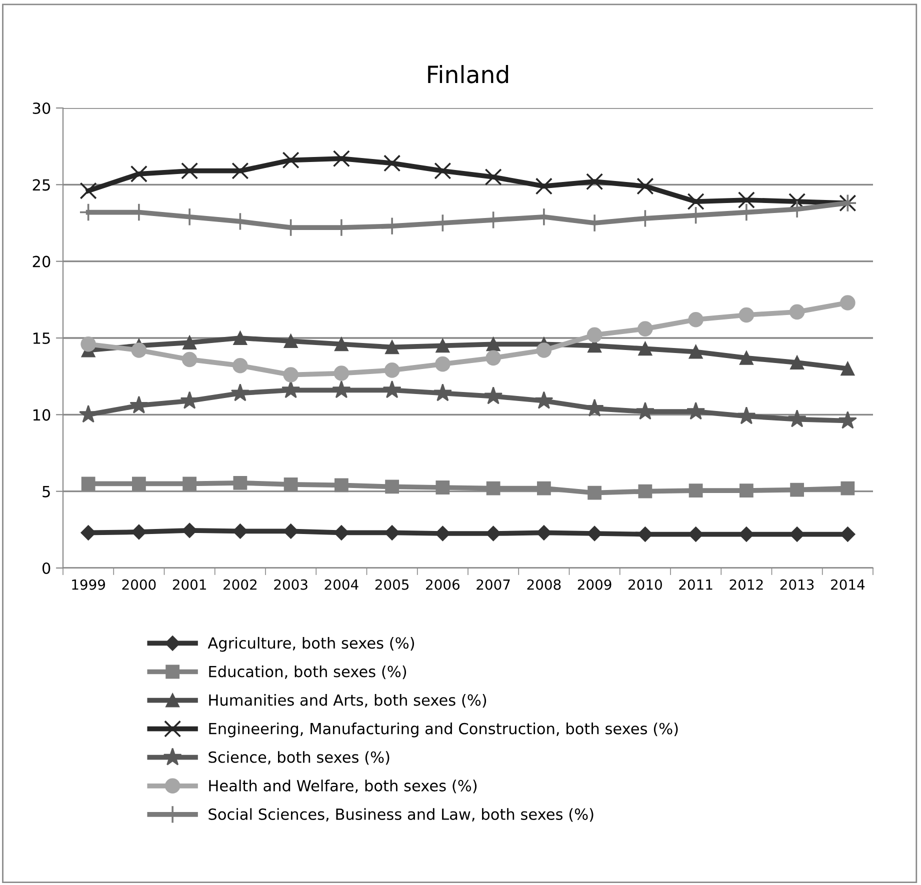 The height and width of the screenshot is (885, 921). Describe the element at coordinates (341, 584) in the screenshot. I see `x-tick-label: 2004` at that location.